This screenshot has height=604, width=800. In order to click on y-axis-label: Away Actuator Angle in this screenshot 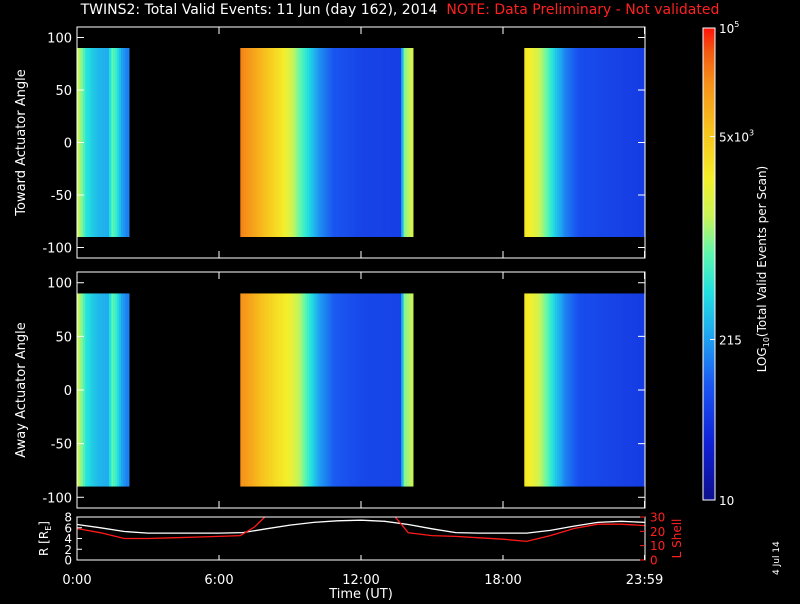, I will do `click(21, 389)`.